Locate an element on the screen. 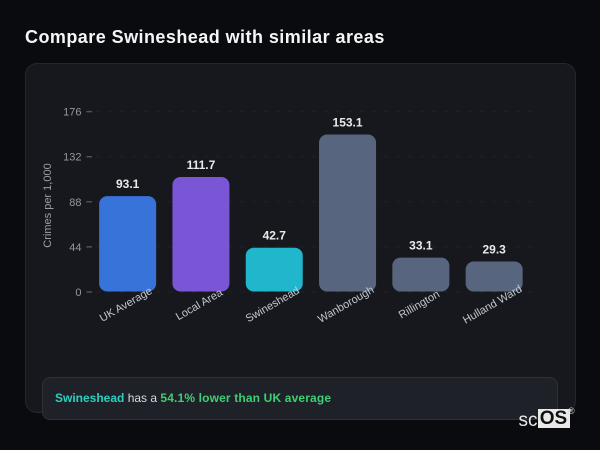 The height and width of the screenshot is (450, 600). svg-text: 44 is located at coordinates (75, 248).